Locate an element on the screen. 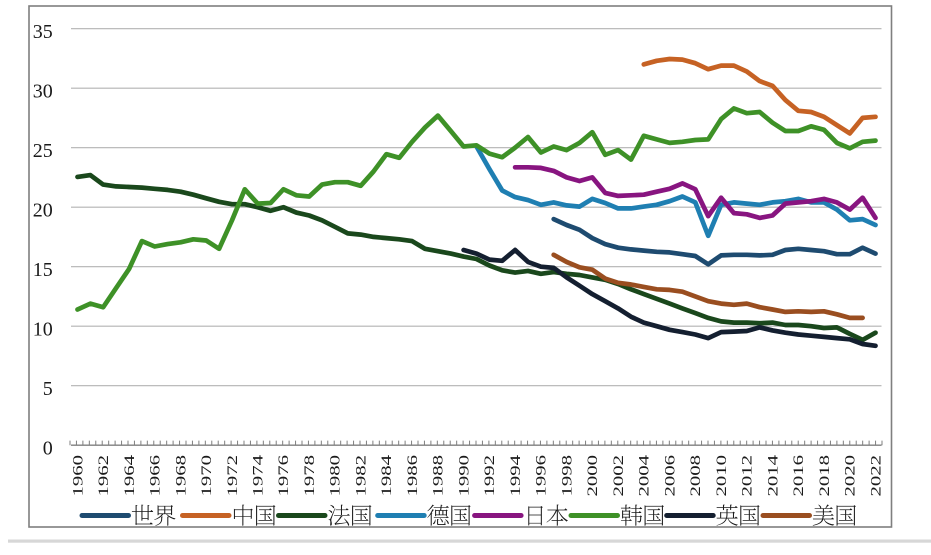 The image size is (931, 555). svg-text: 1962 is located at coordinates (103, 476).